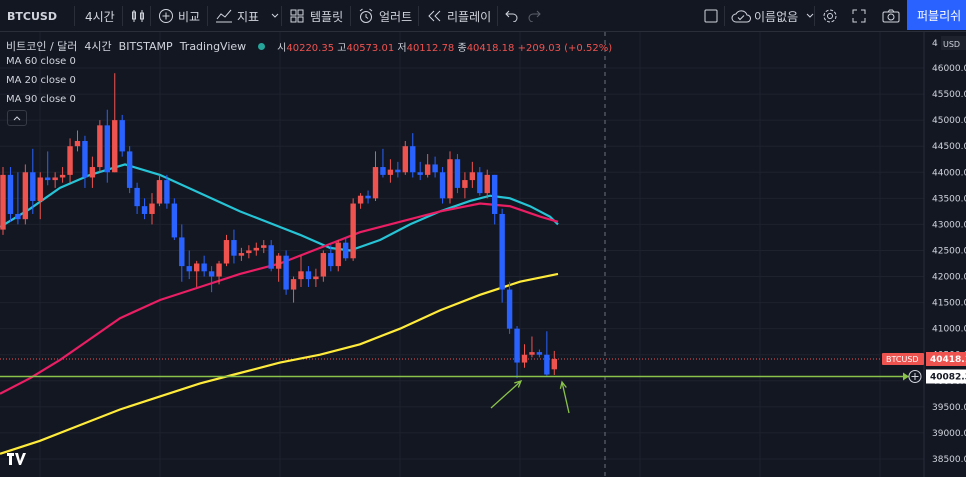 This screenshot has height=477, width=966. What do you see at coordinates (16, 461) in the screenshot?
I see `tradingview-logo` at bounding box center [16, 461].